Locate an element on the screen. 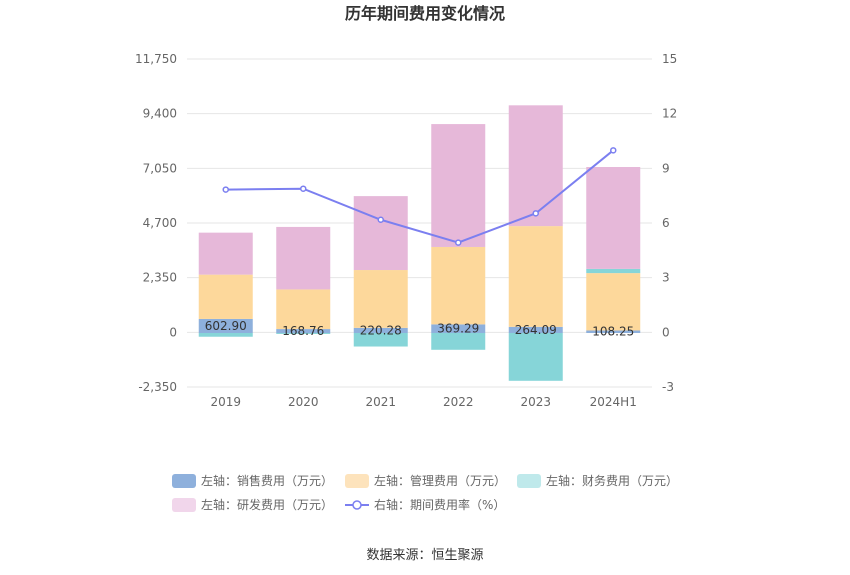  data-label: 264.09 is located at coordinates (536, 330).